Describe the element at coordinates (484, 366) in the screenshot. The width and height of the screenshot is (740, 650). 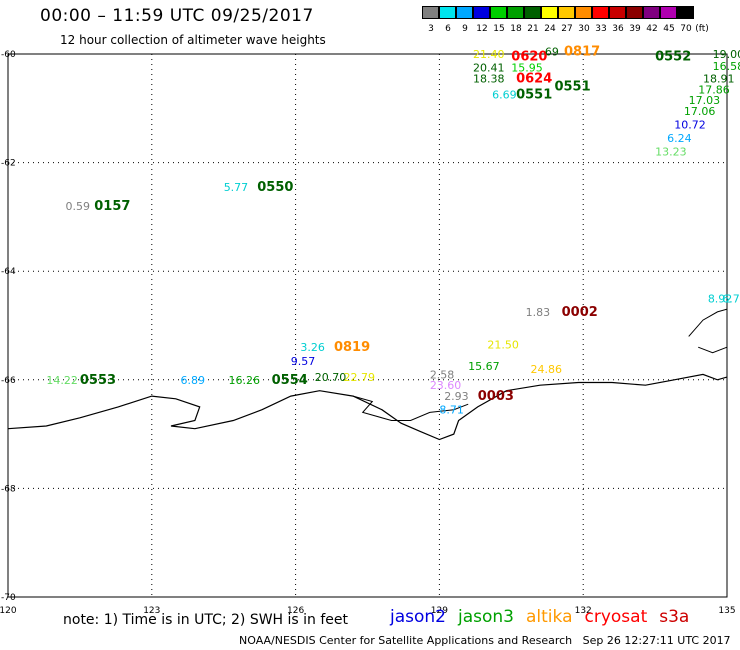
I see `swh-annotation: 15.67` at that location.